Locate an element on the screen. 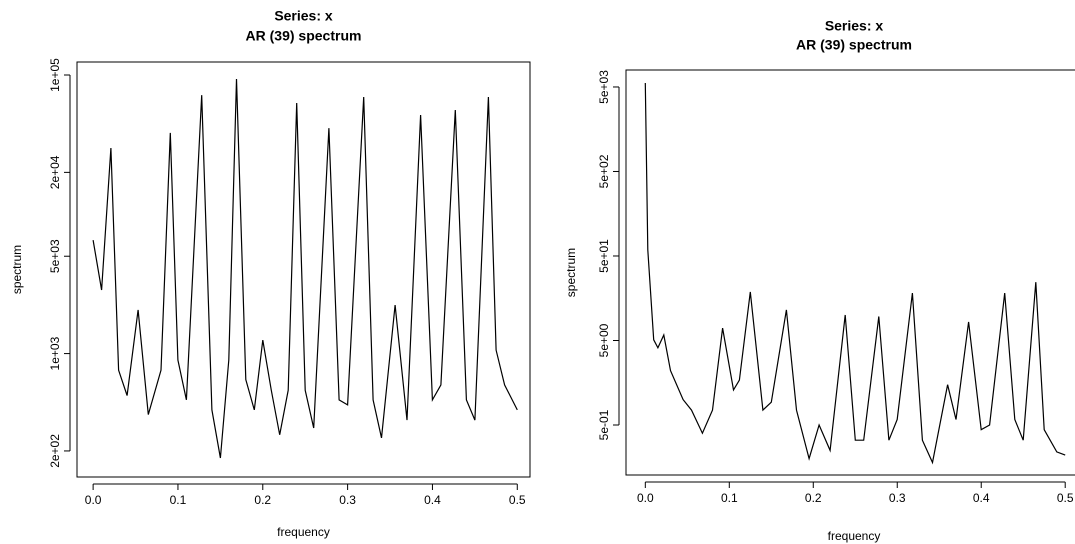 The height and width of the screenshot is (544, 1075). y-tick-label: 1e+05 is located at coordinates (55, 75).